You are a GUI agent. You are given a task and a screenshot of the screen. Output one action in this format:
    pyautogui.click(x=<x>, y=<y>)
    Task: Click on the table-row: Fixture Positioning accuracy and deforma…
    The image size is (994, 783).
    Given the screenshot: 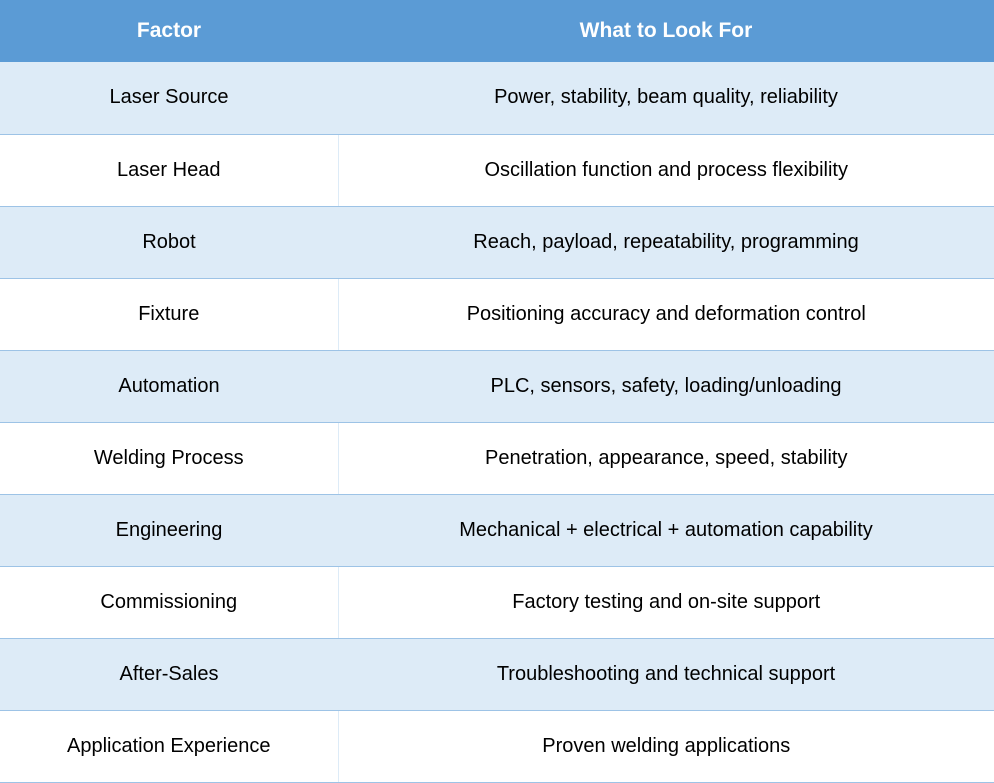 What is the action you would take?
    pyautogui.click(x=497, y=314)
    